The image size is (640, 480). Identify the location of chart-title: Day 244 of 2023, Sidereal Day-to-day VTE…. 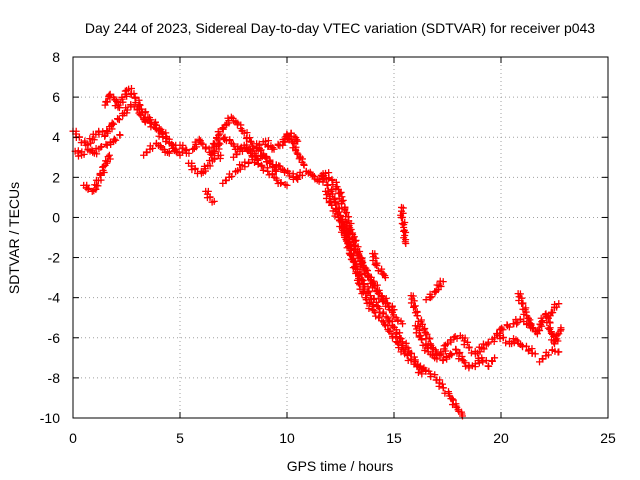
(340, 28).